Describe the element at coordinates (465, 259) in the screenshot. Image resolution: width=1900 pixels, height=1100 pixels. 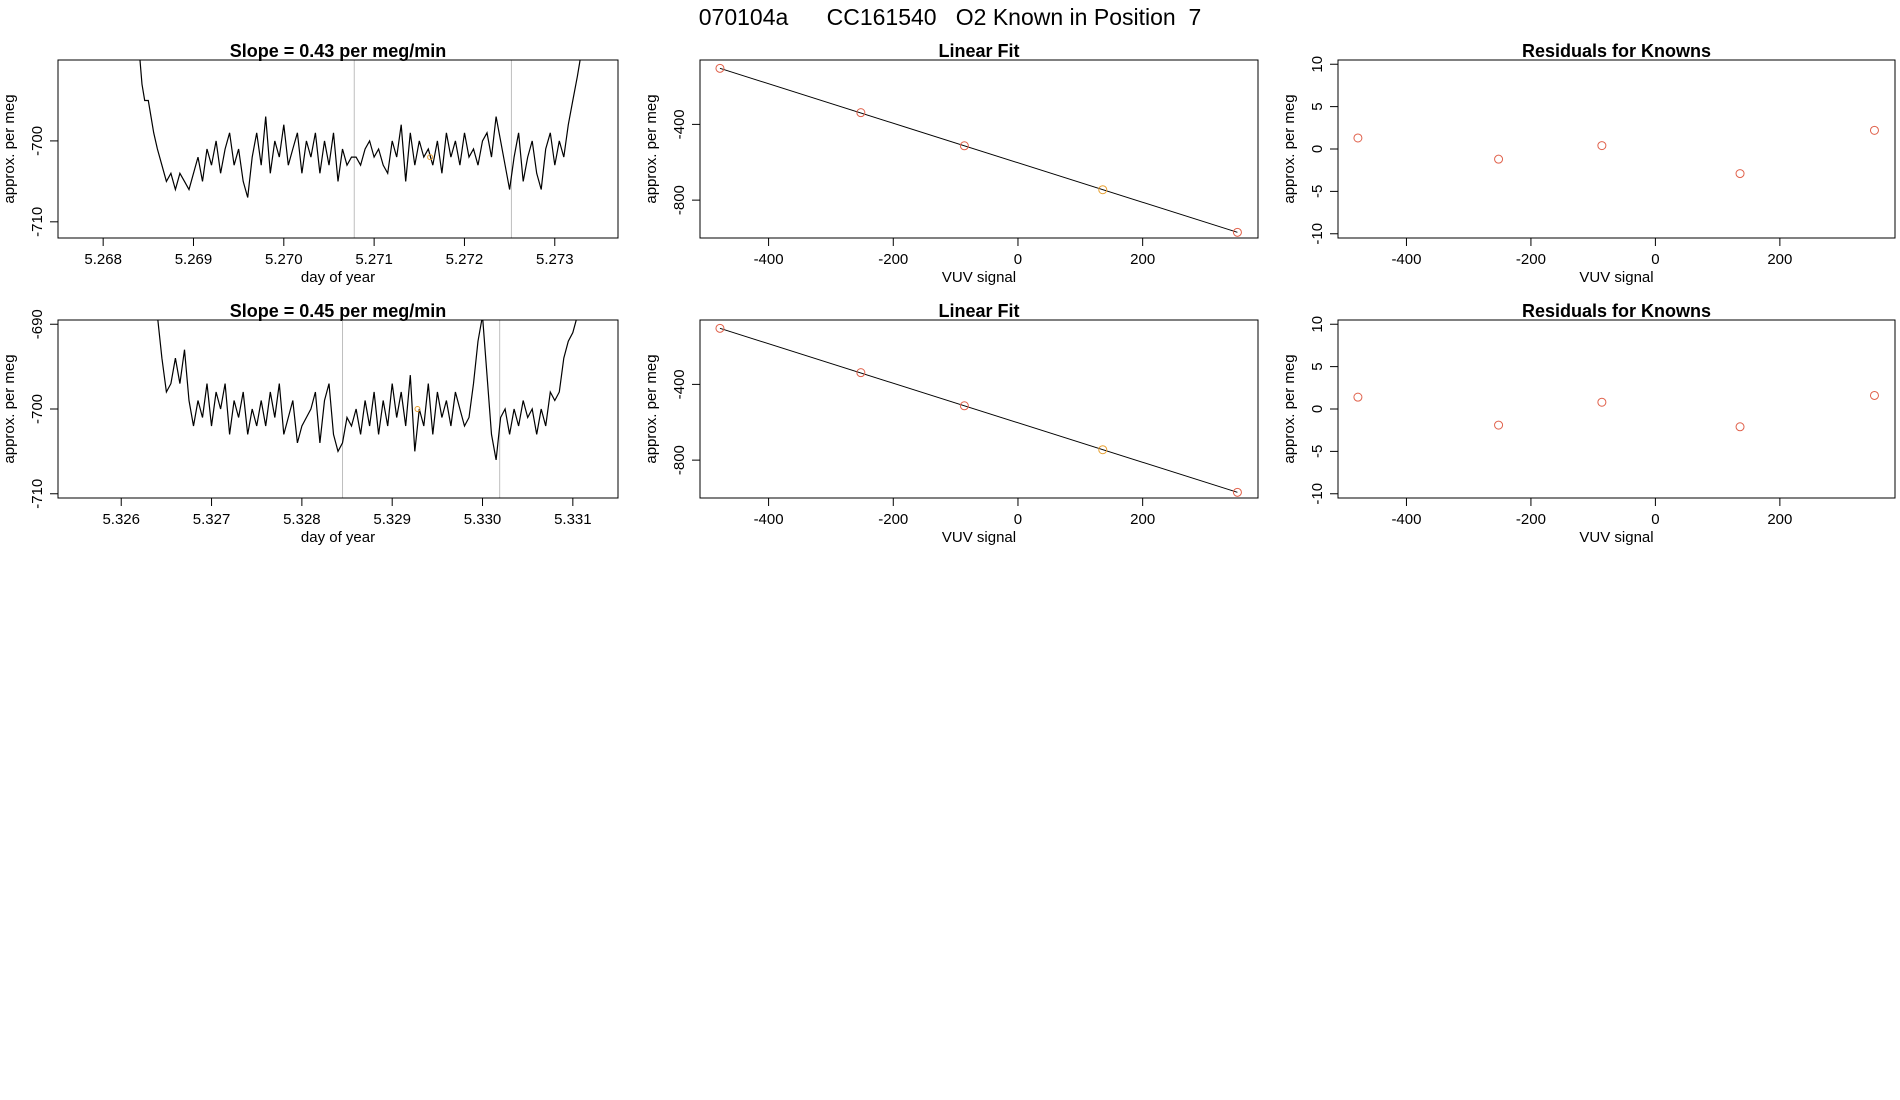
I see `x-tick-label: 5.272` at that location.